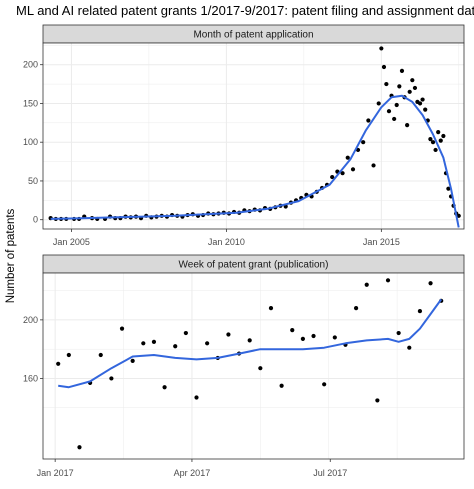  I want to click on y-tick-label: 0, so click(35, 220).